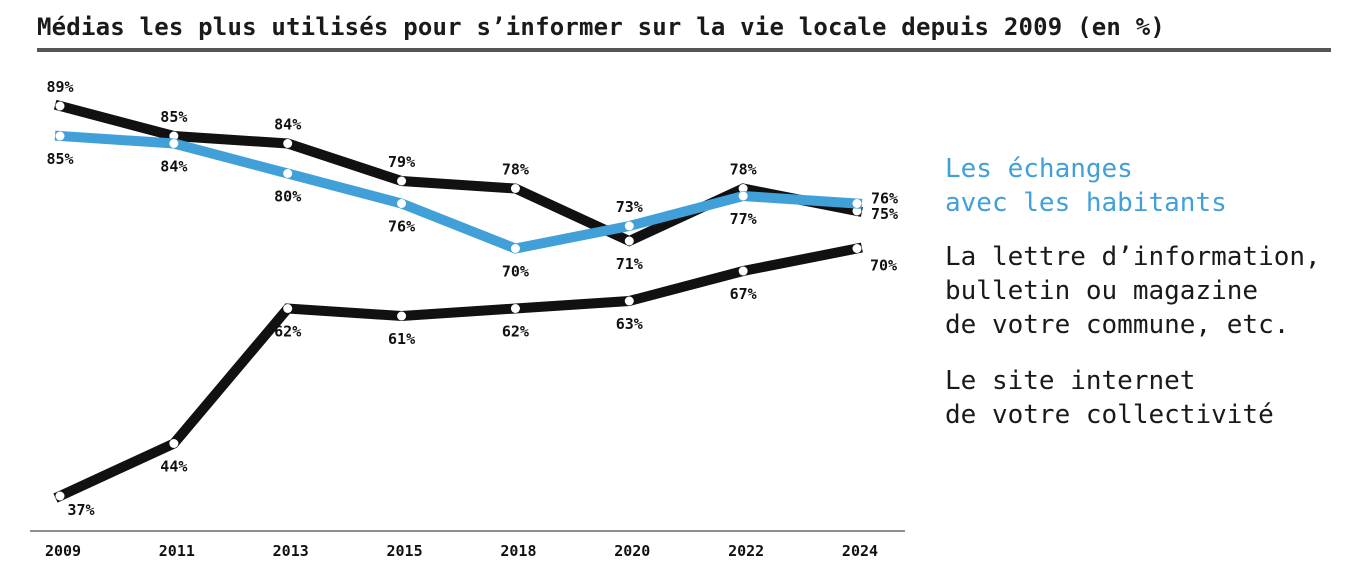 This screenshot has width=1350, height=578. I want to click on data-label: 89%, so click(59, 87).